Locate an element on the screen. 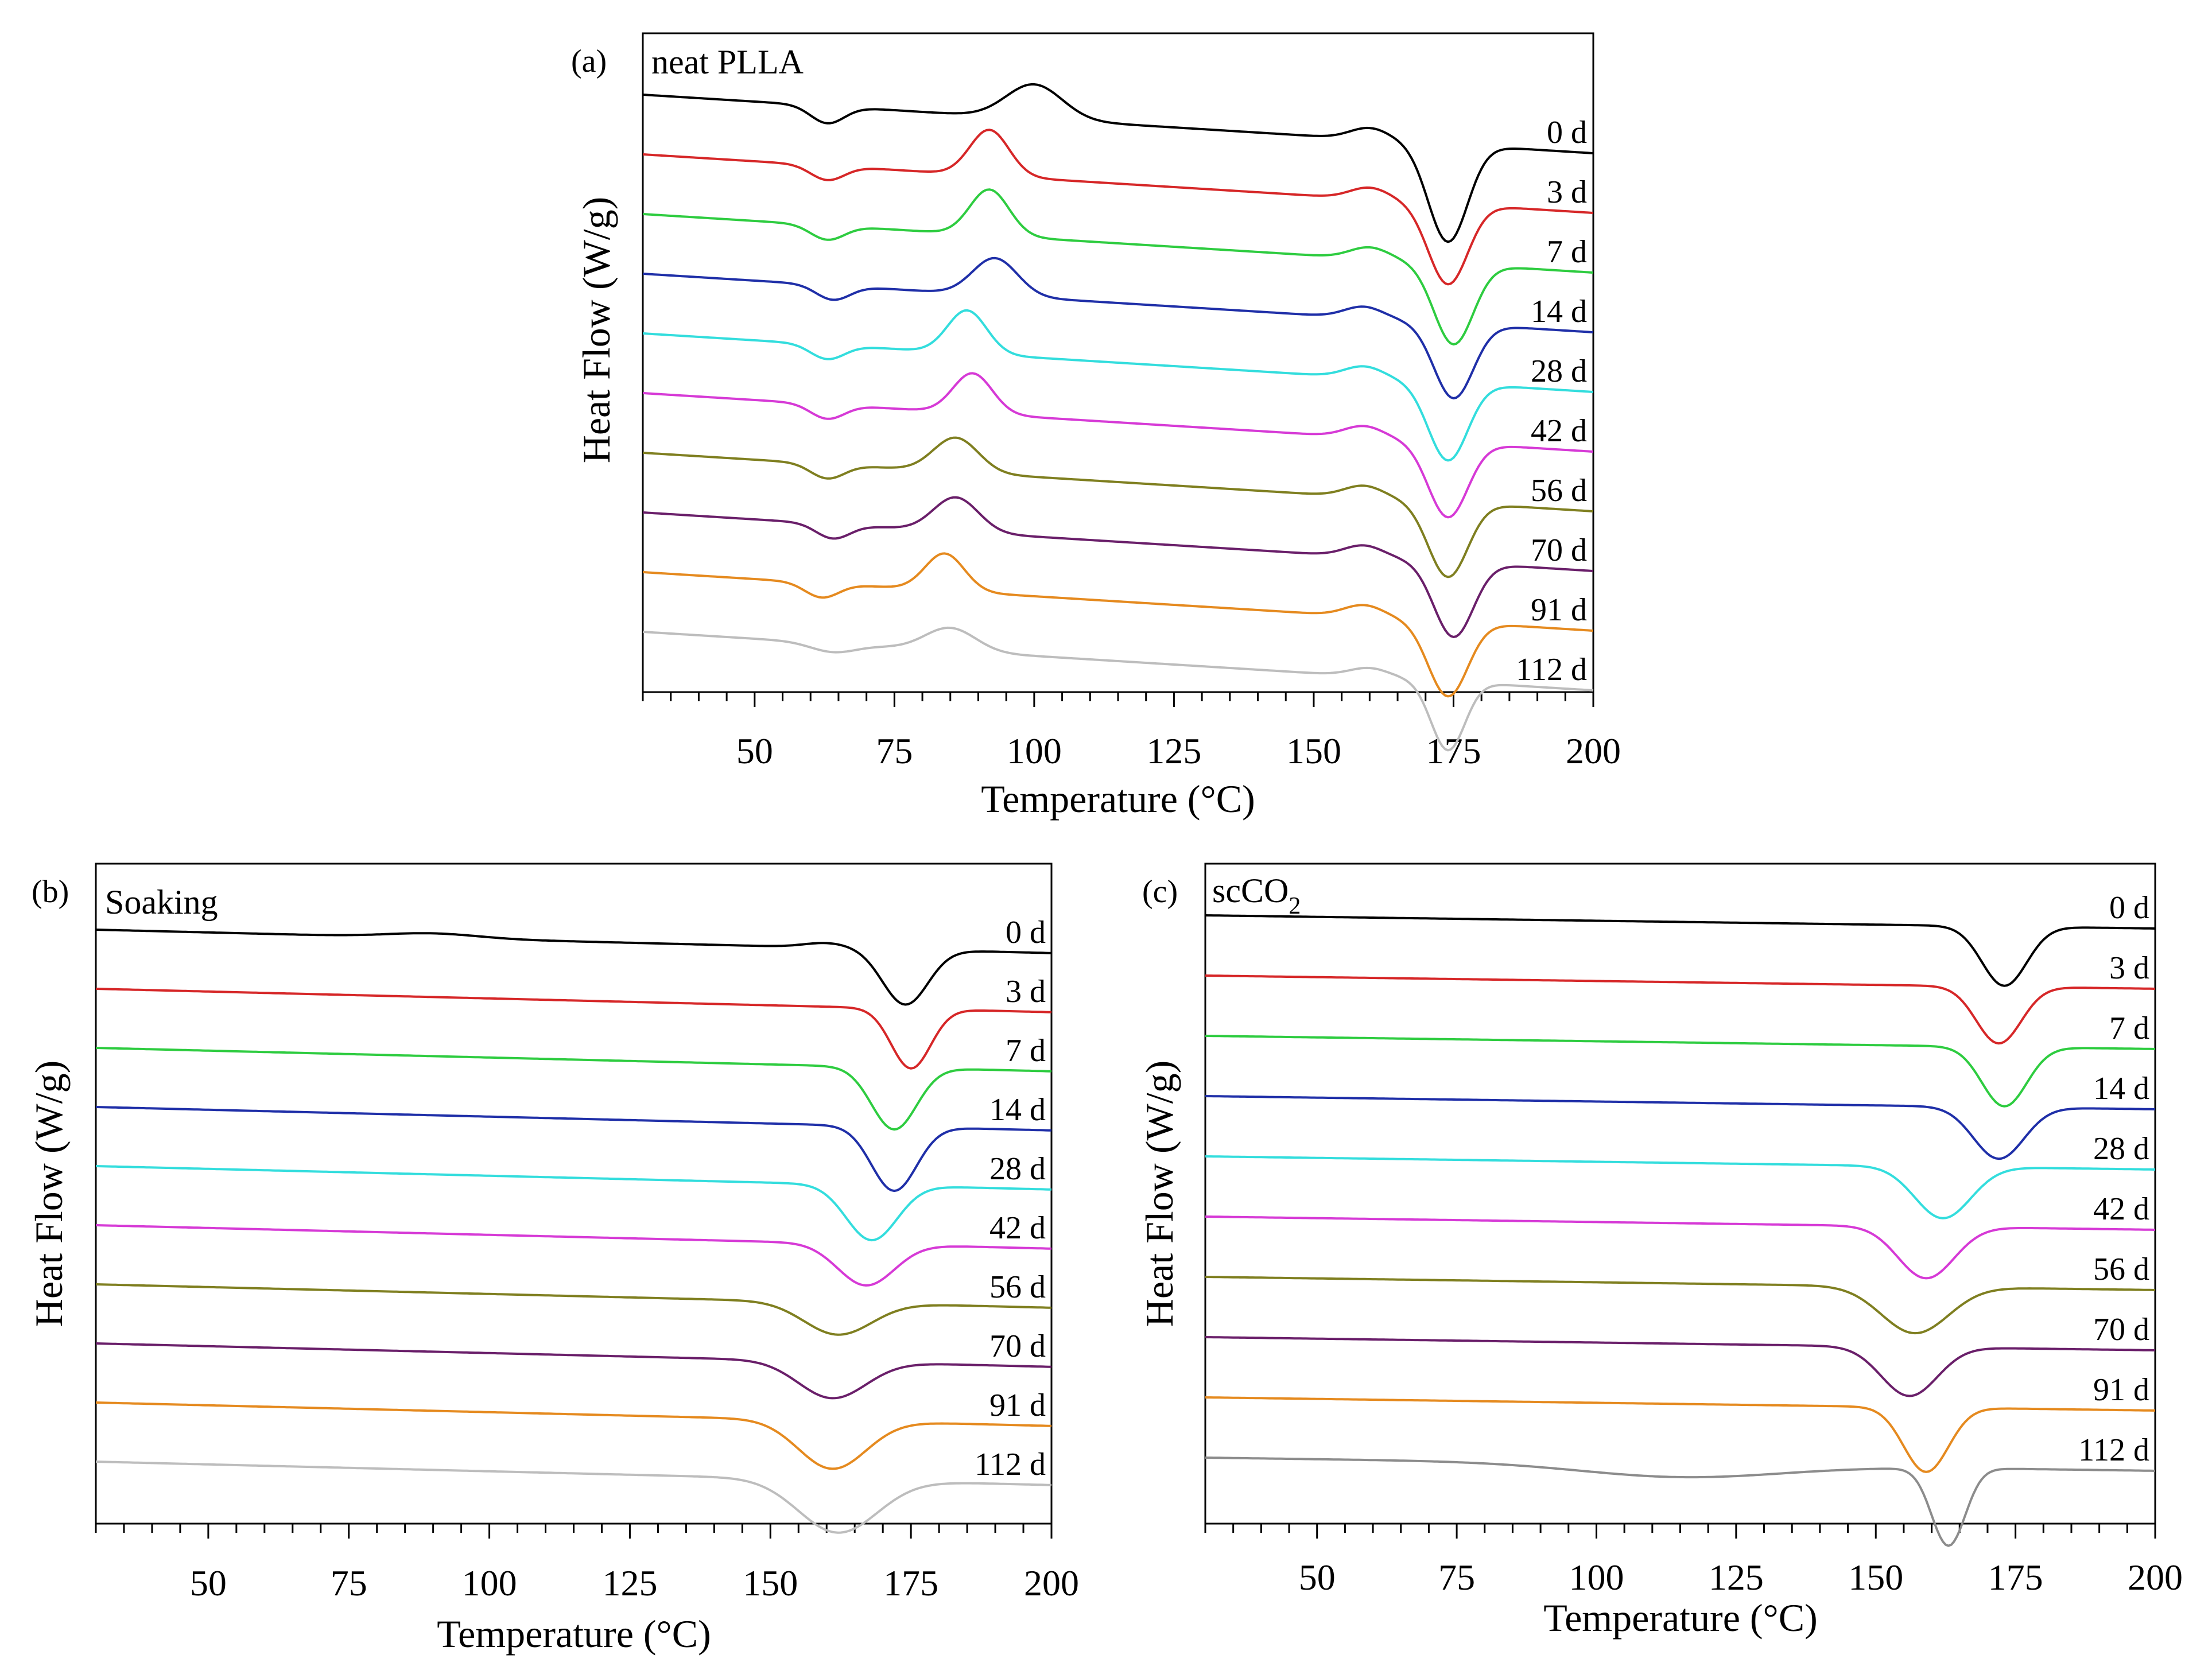 This screenshot has width=2212, height=1678. panel-c-title-main: scCO is located at coordinates (1250, 891).